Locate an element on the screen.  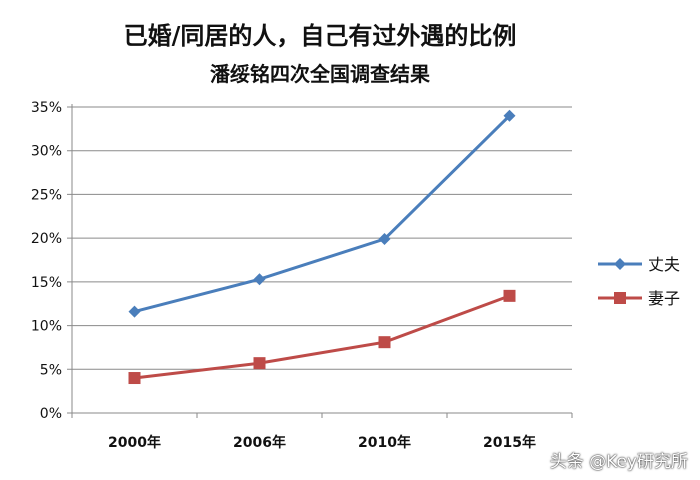
legend-label: 丈夫 is located at coordinates (664, 264).